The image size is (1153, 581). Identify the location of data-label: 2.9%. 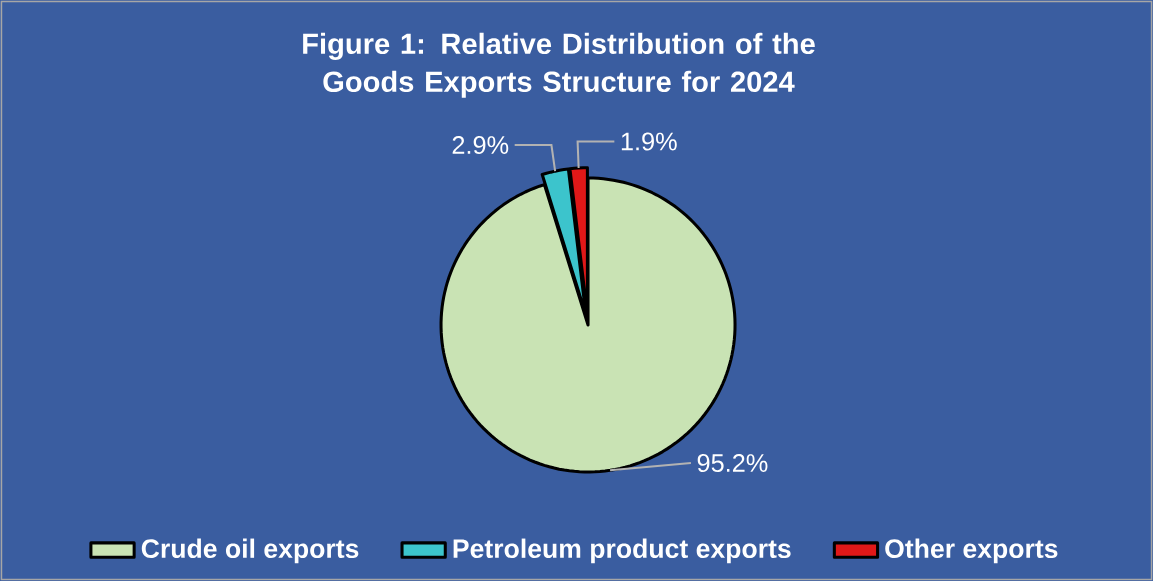
(480, 145).